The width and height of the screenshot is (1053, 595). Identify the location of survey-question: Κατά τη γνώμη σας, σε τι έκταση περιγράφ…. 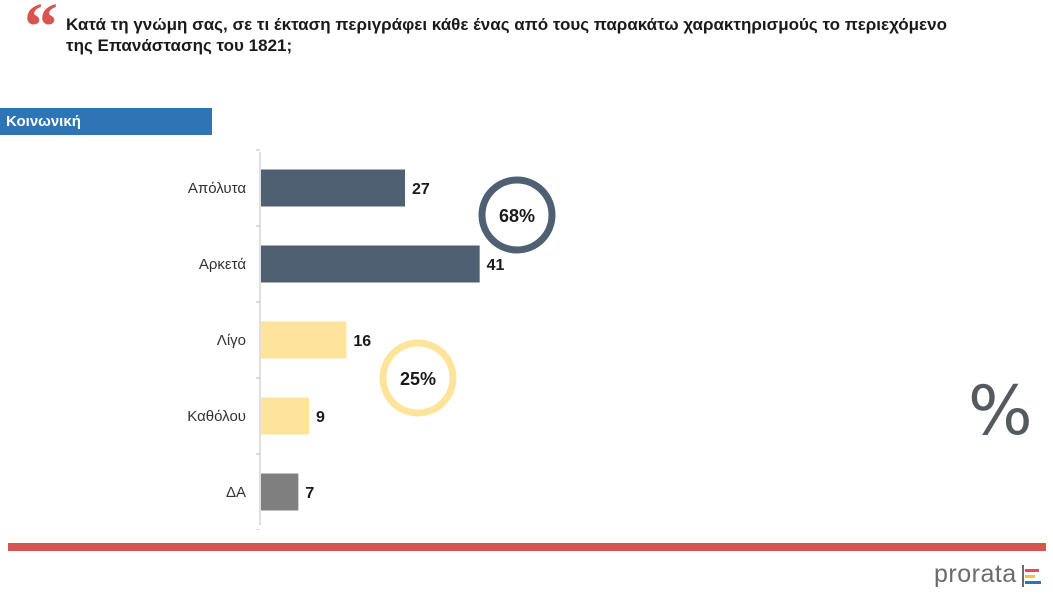
(506, 35).